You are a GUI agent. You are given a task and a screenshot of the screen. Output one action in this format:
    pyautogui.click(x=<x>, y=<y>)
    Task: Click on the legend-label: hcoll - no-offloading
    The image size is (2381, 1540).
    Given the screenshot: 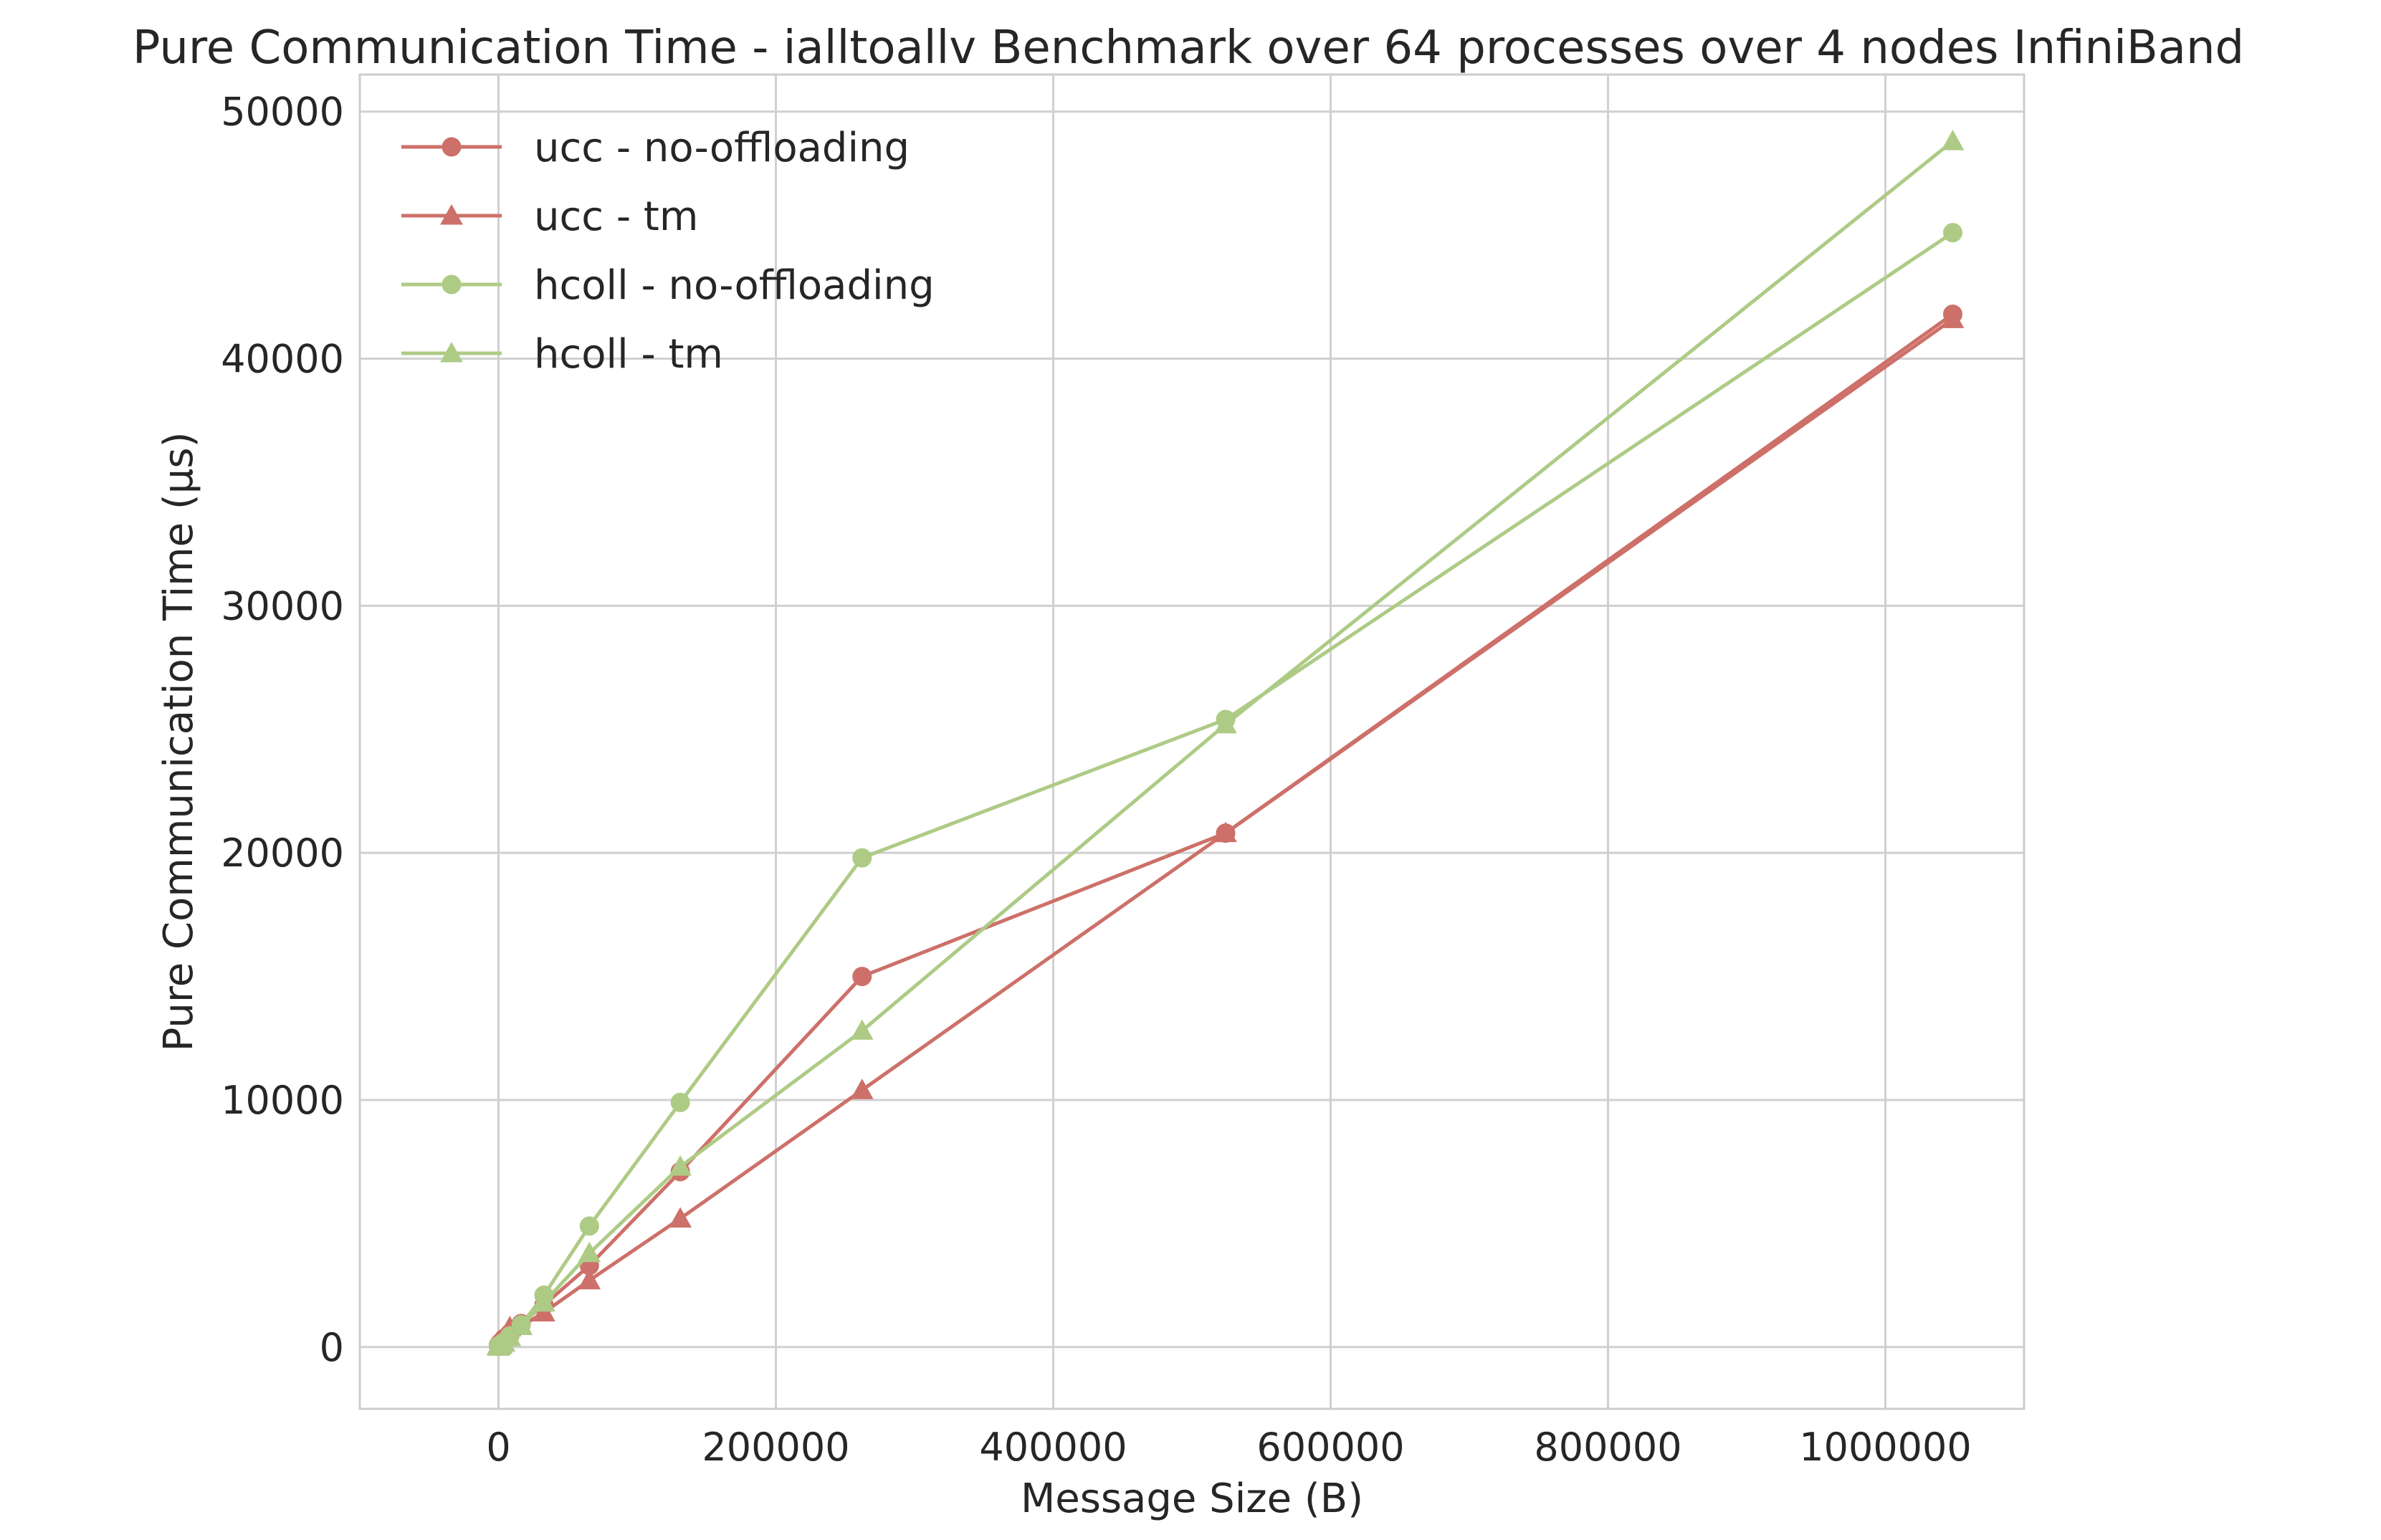 What is the action you would take?
    pyautogui.click(x=734, y=285)
    